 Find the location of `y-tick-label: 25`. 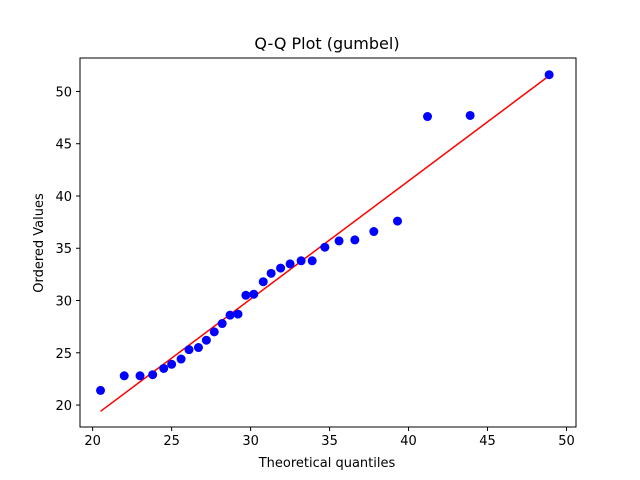

y-tick-label: 25 is located at coordinates (63, 354).